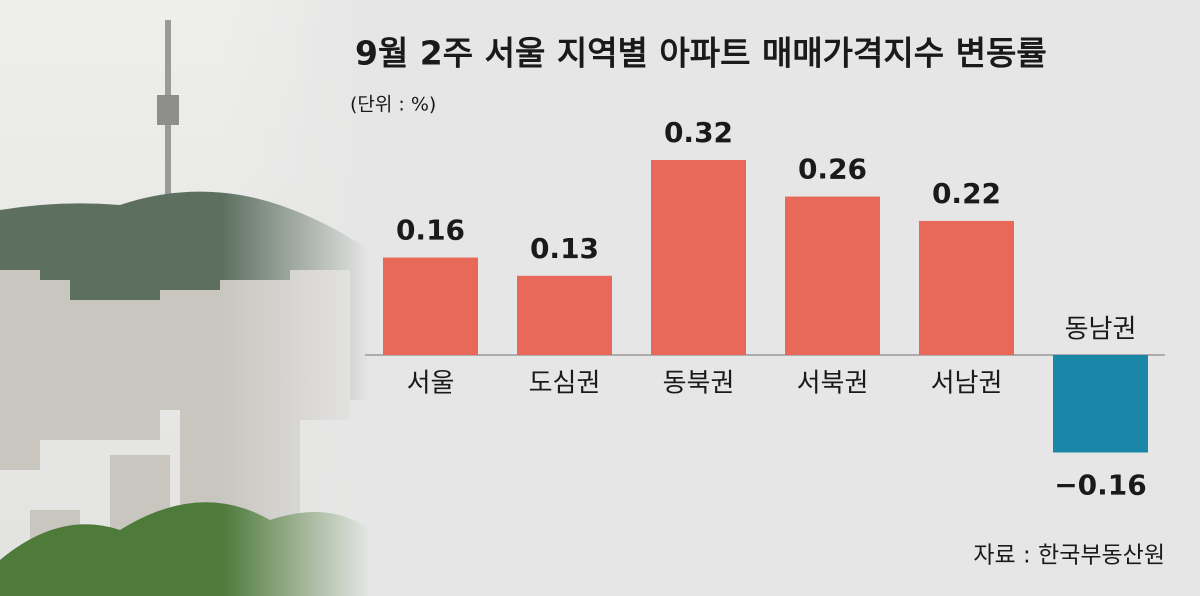 The width and height of the screenshot is (1200, 596). What do you see at coordinates (967, 384) in the screenshot?
I see `category-label: 서남권` at bounding box center [967, 384].